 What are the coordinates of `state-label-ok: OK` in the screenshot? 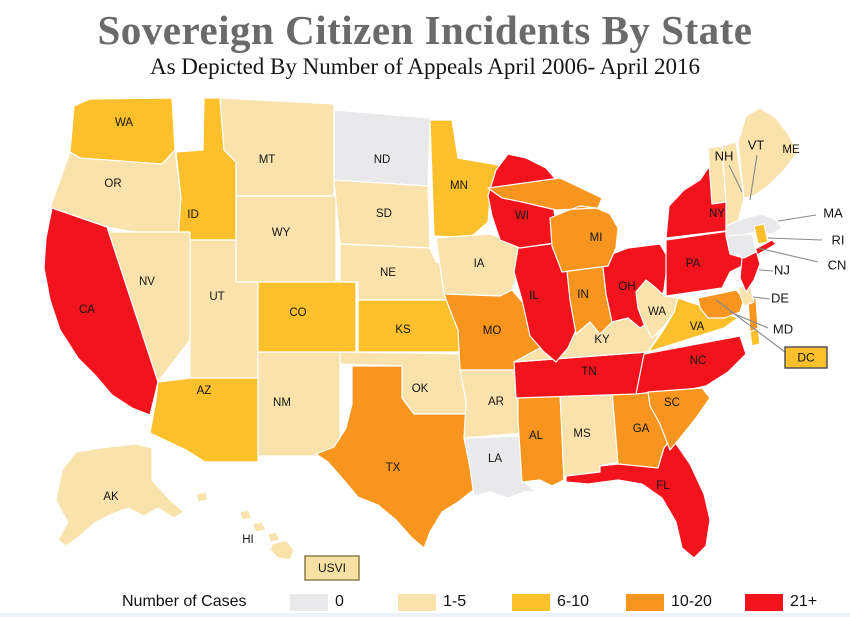 It's located at (420, 389).